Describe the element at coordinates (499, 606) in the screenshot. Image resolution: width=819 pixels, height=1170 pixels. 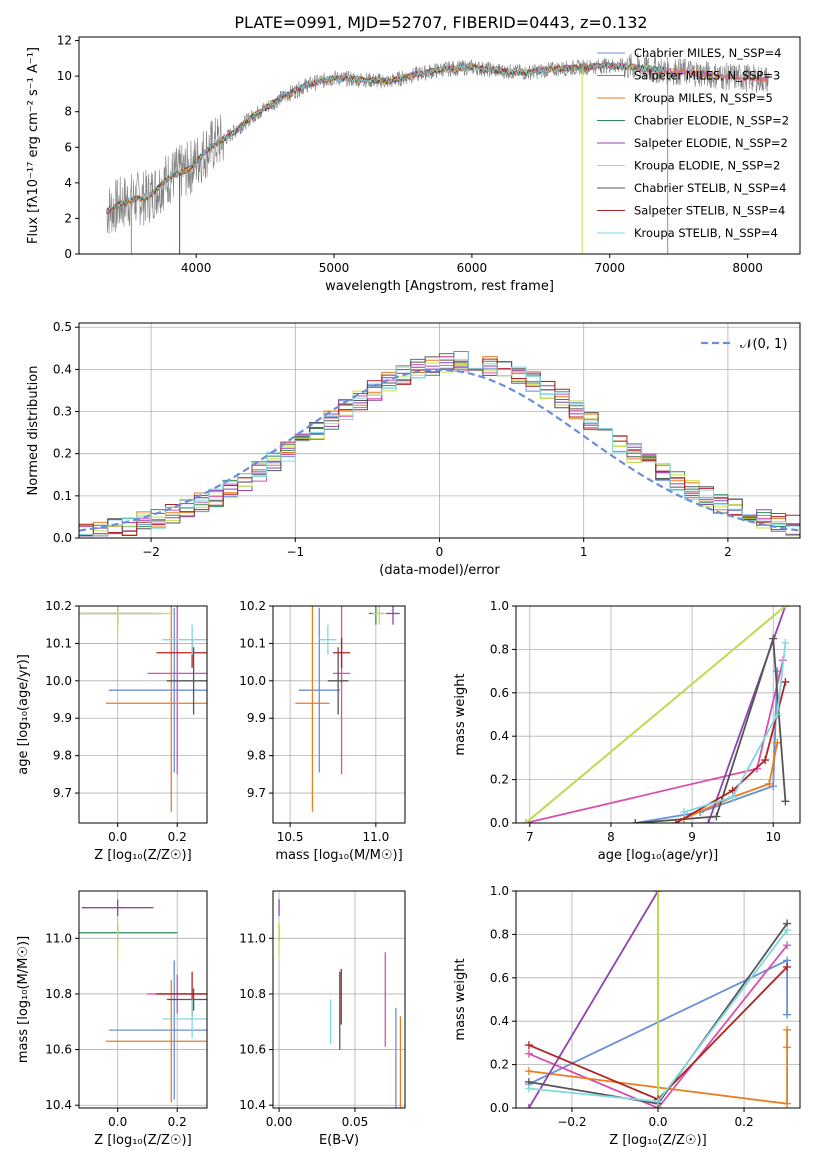
I see `y-tick-label: 1.0` at that location.